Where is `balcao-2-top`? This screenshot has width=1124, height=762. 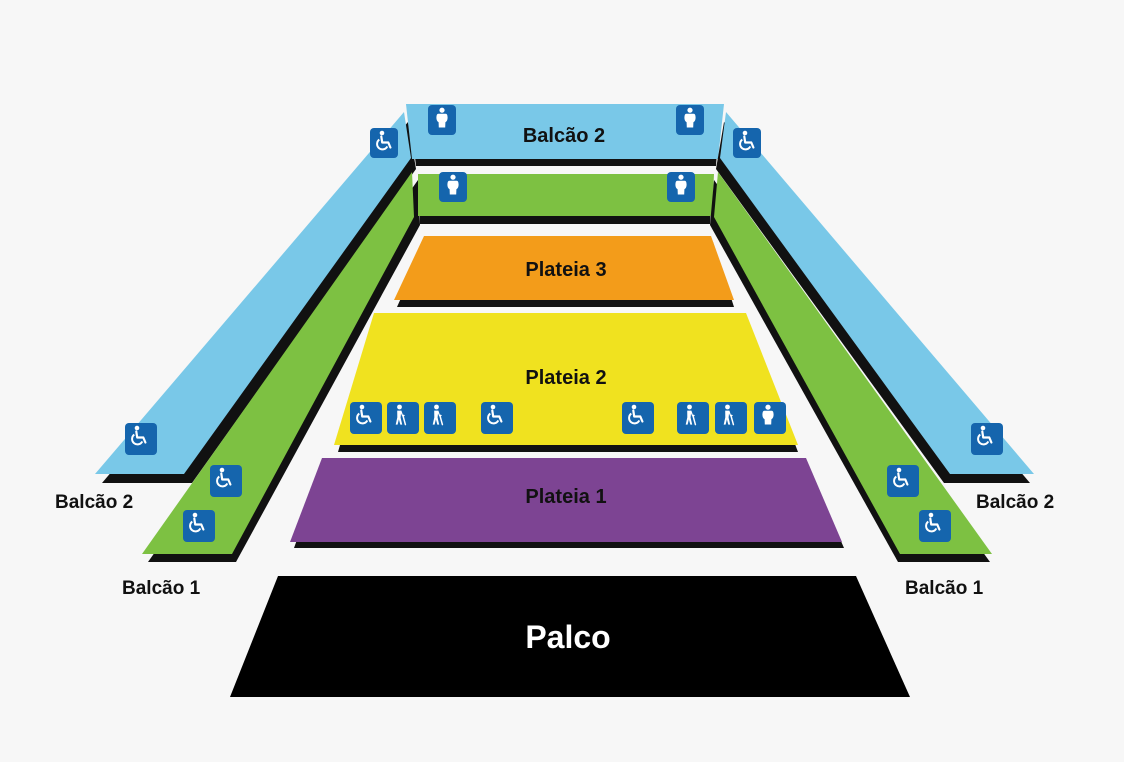 balcao-2-top is located at coordinates (565, 131).